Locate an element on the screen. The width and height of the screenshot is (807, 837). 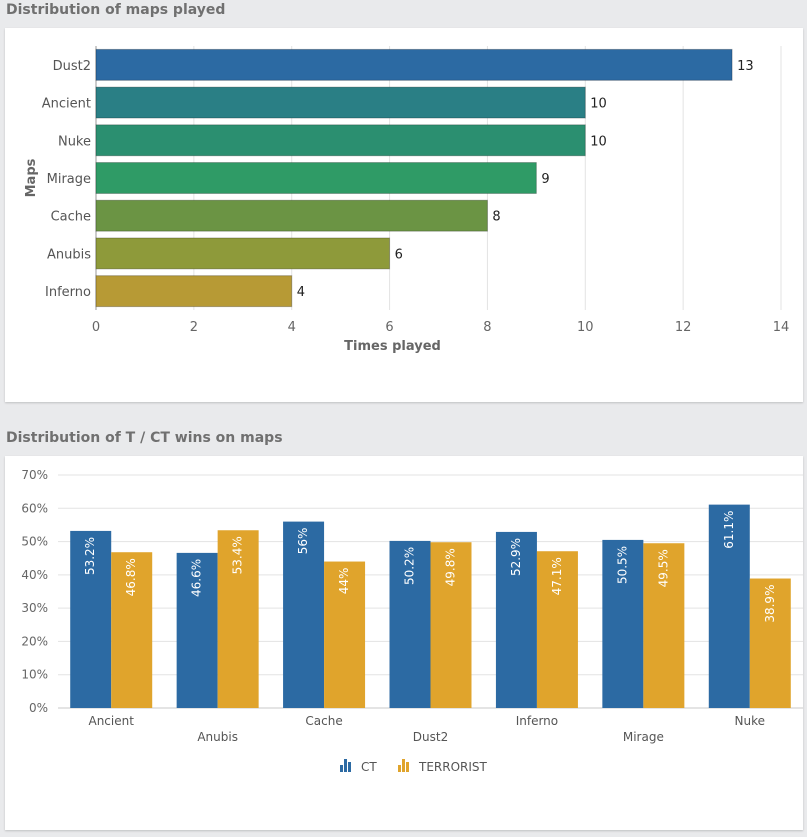
x-tick-label: Cache is located at coordinates (323, 721).